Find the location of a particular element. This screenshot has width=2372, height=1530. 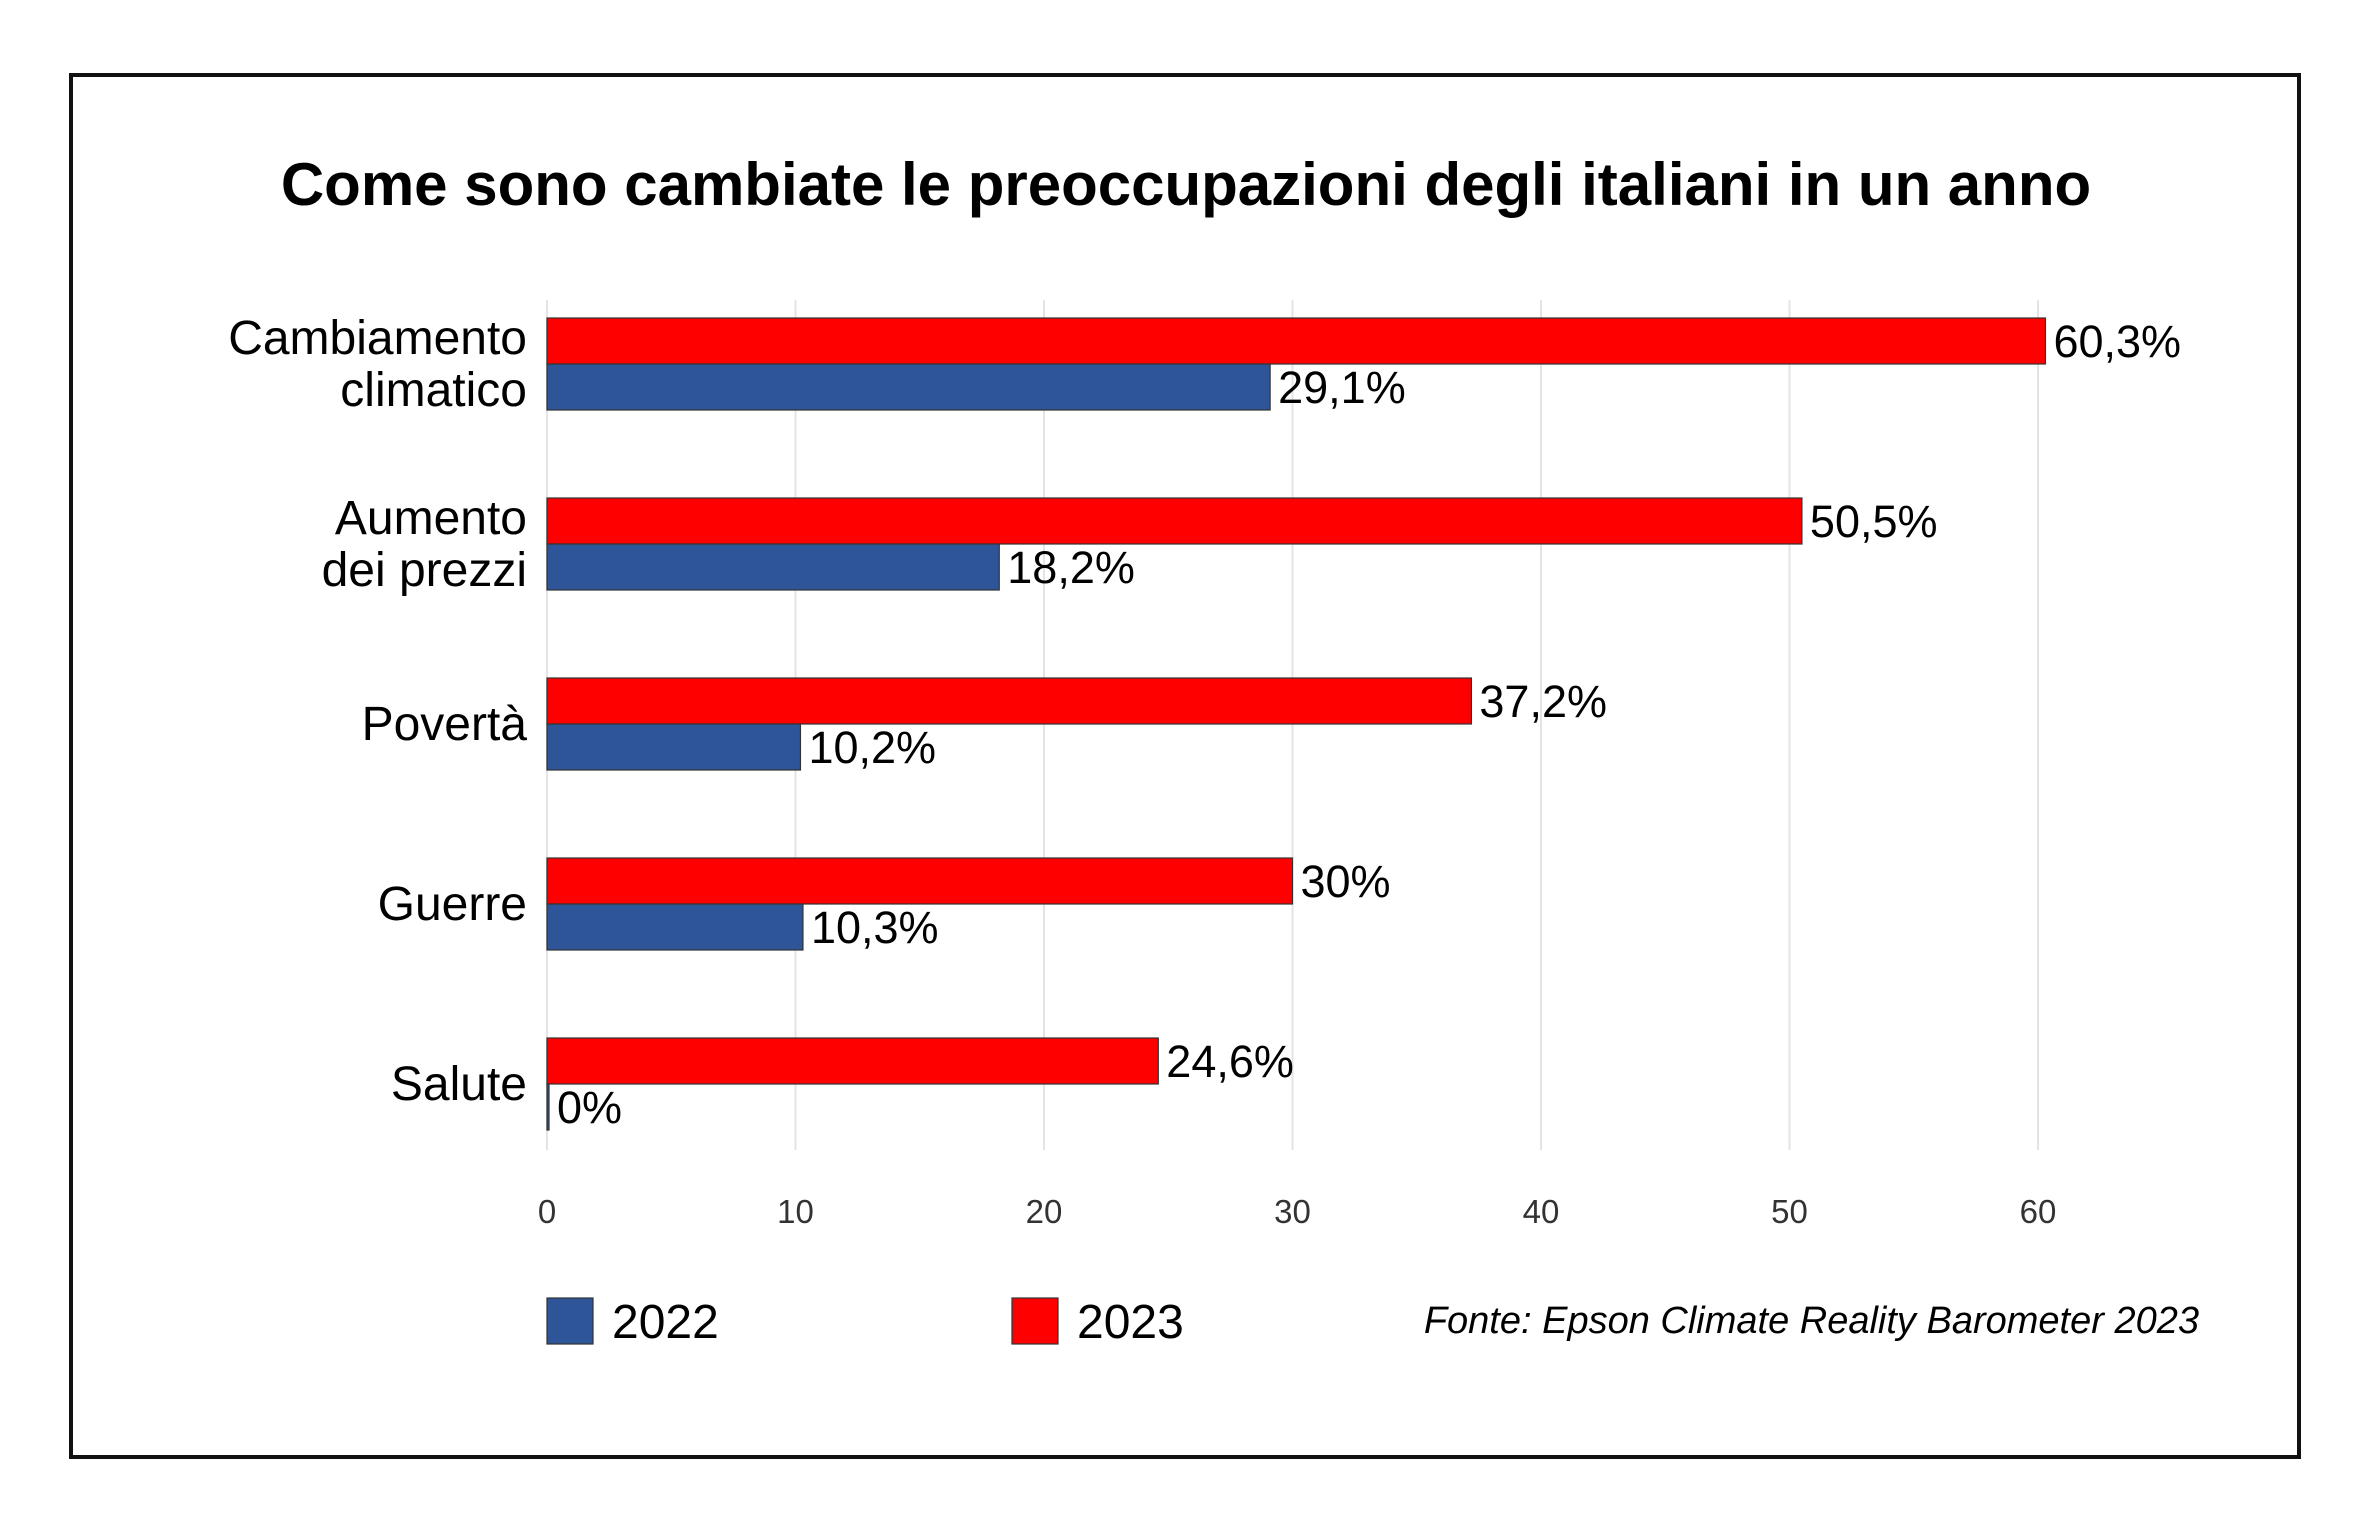

data-label: 60,3% is located at coordinates (2117, 341).